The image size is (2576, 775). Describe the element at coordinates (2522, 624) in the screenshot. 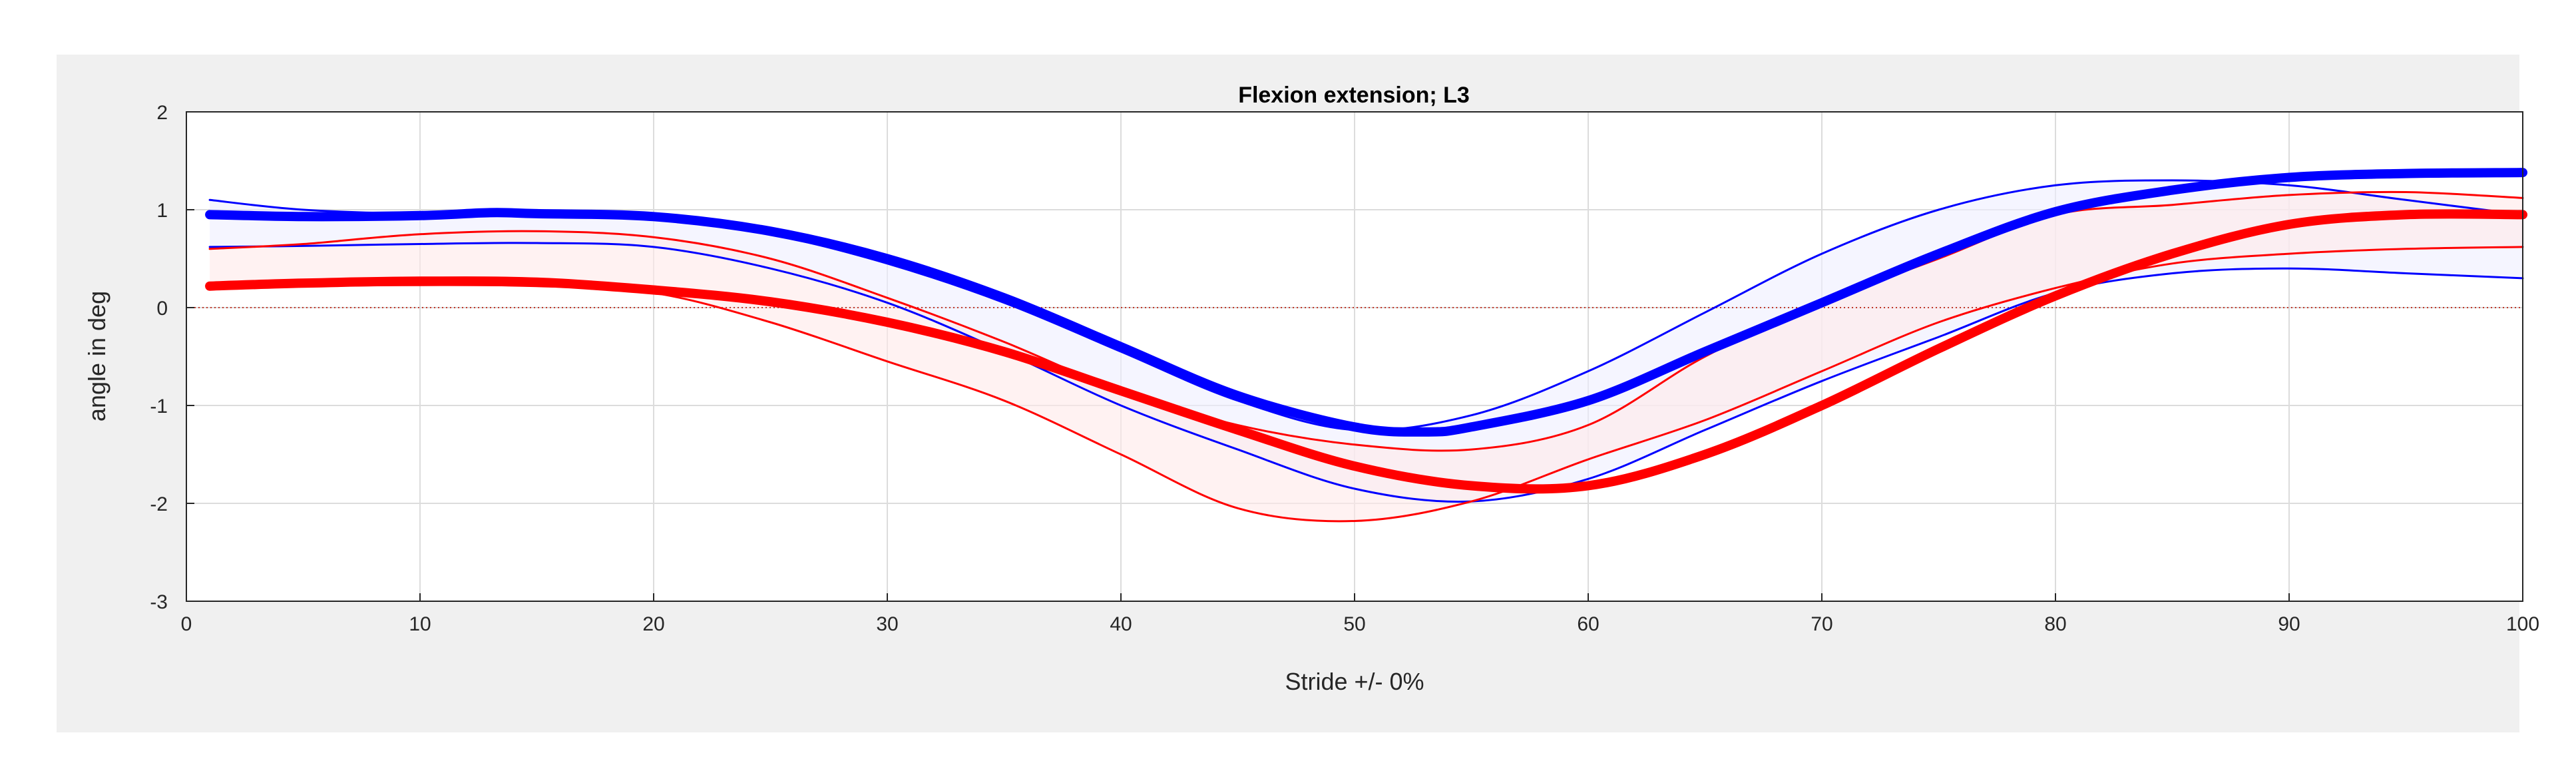

I see `x-tick-label: 100` at that location.